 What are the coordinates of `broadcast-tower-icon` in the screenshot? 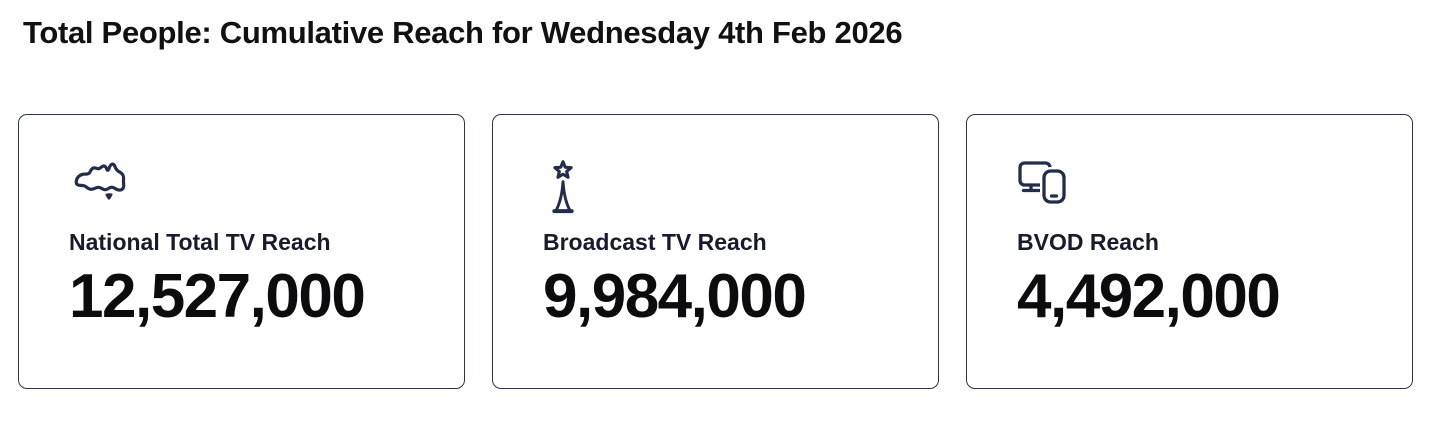 It's located at (725, 188).